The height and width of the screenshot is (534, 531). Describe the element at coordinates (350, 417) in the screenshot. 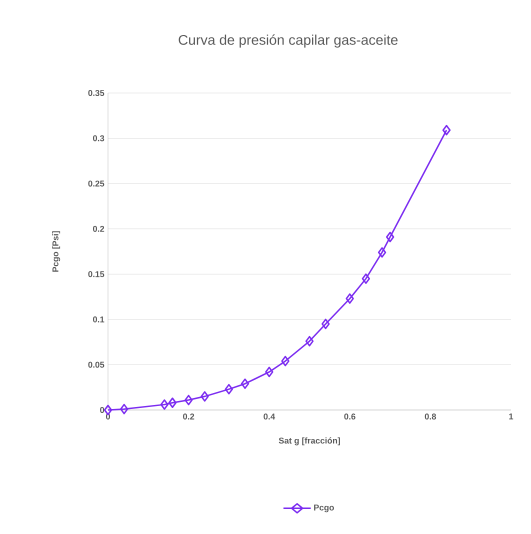

I see `x-tick-label: 0.6` at that location.